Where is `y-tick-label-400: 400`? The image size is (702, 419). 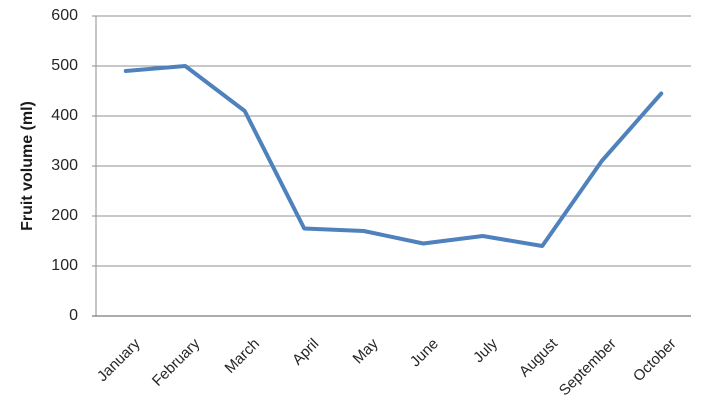
y-tick-label-400: 400 is located at coordinates (64, 115).